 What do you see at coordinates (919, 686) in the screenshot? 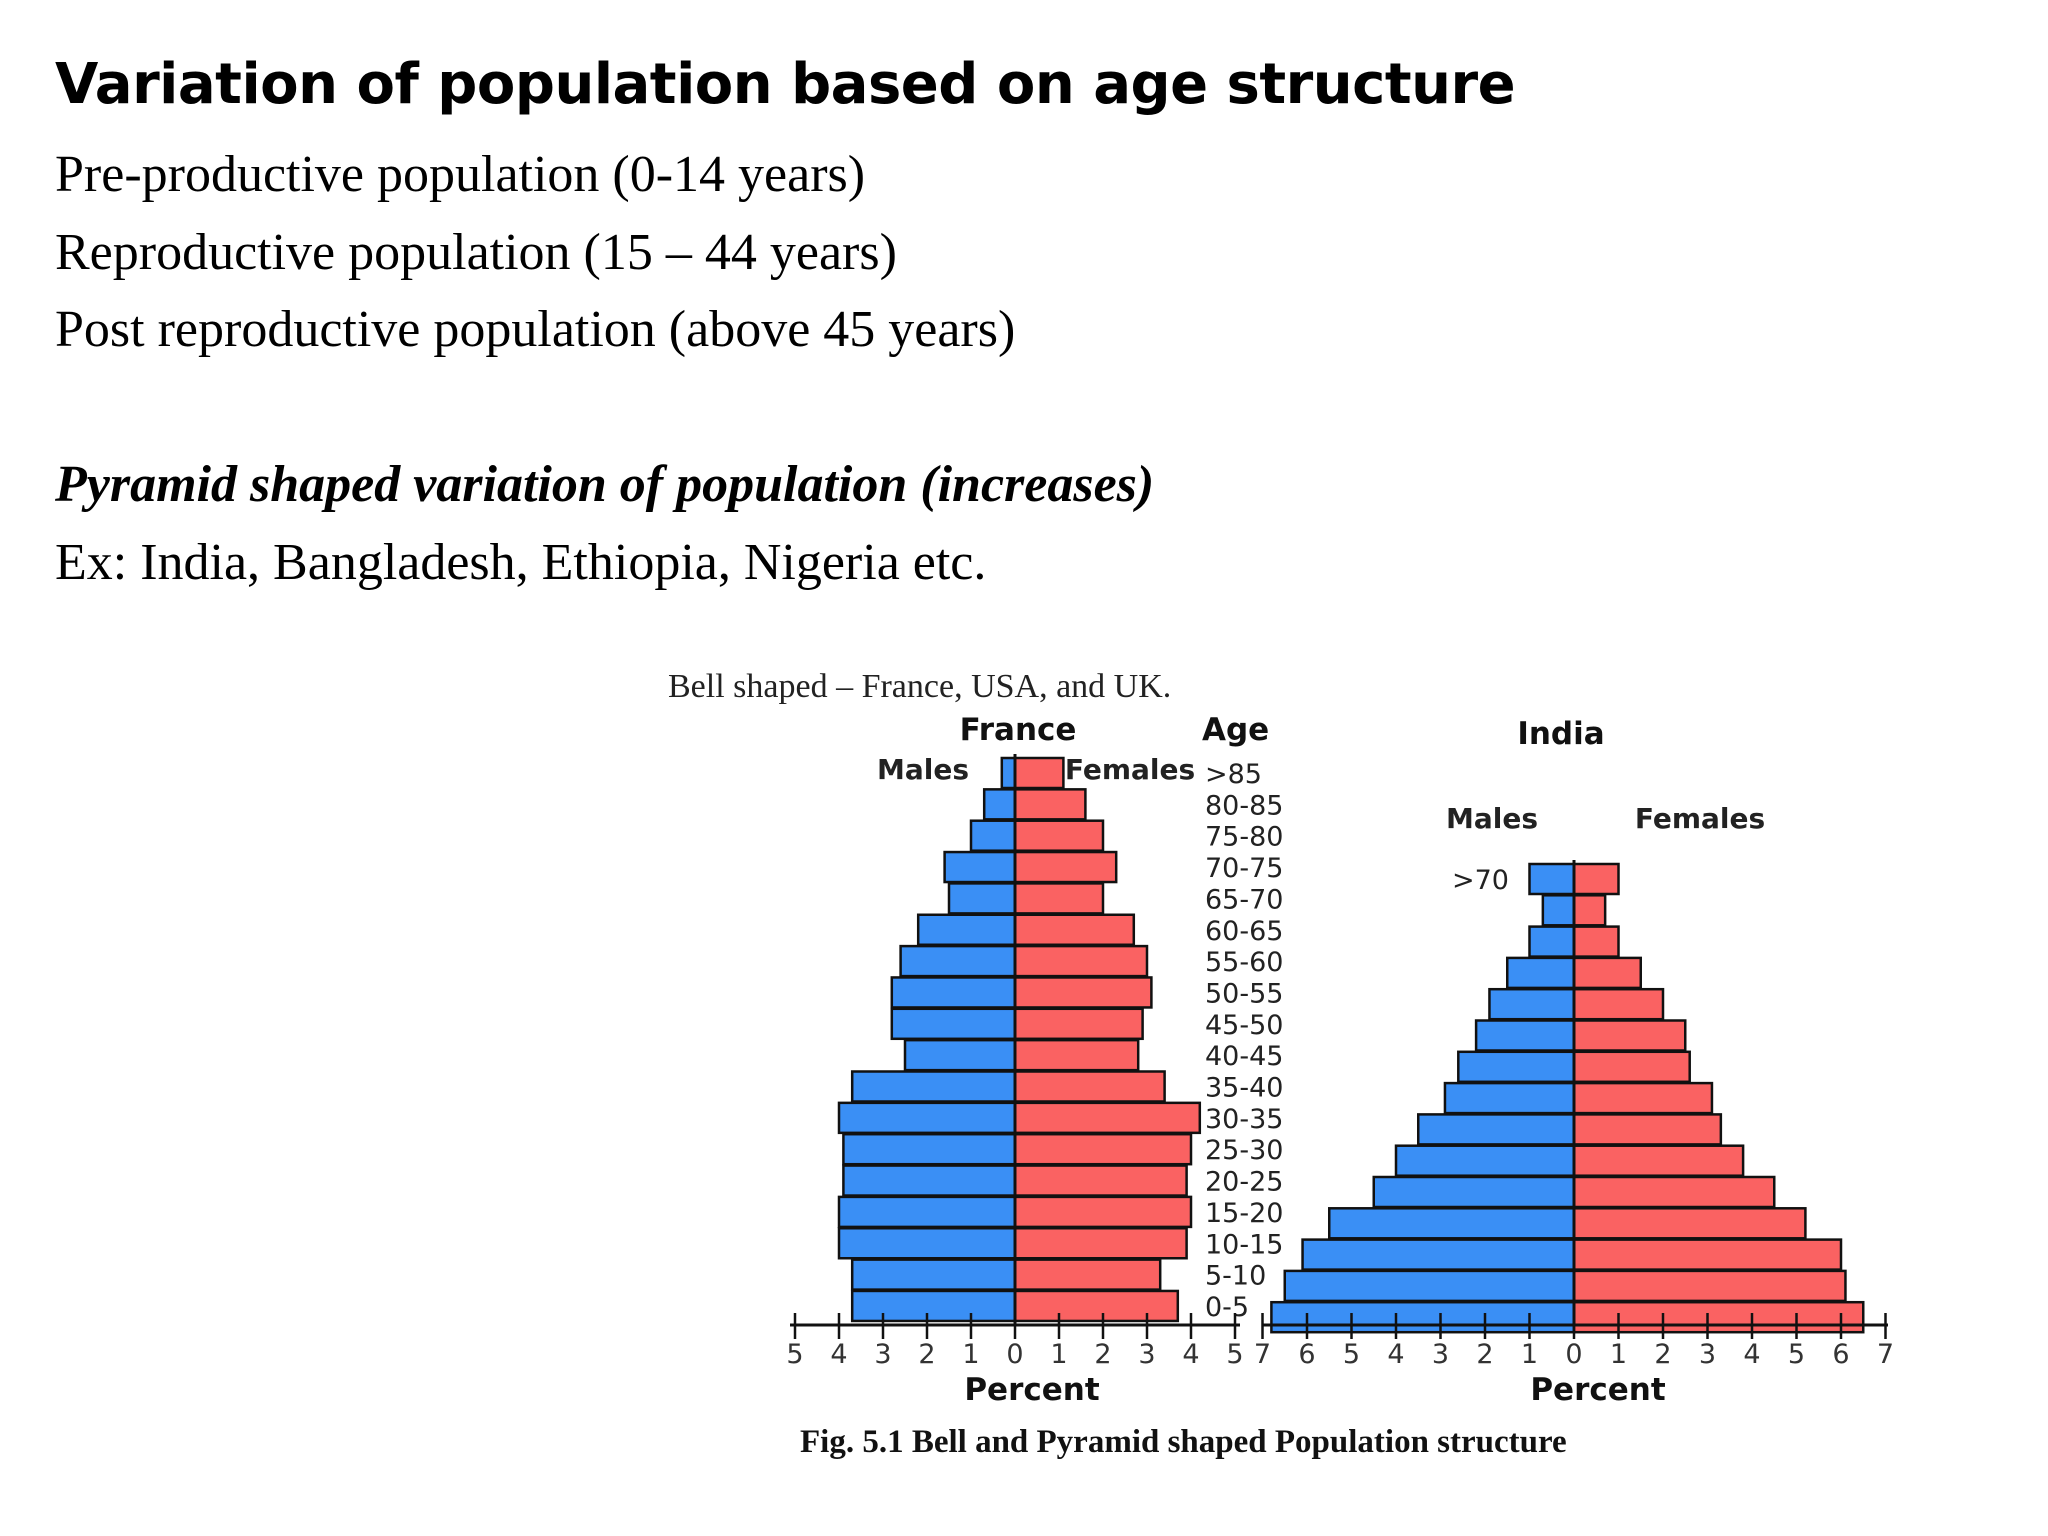
I see `bell-shaped-label: Bell shaped – France, USA, and UK.` at bounding box center [919, 686].